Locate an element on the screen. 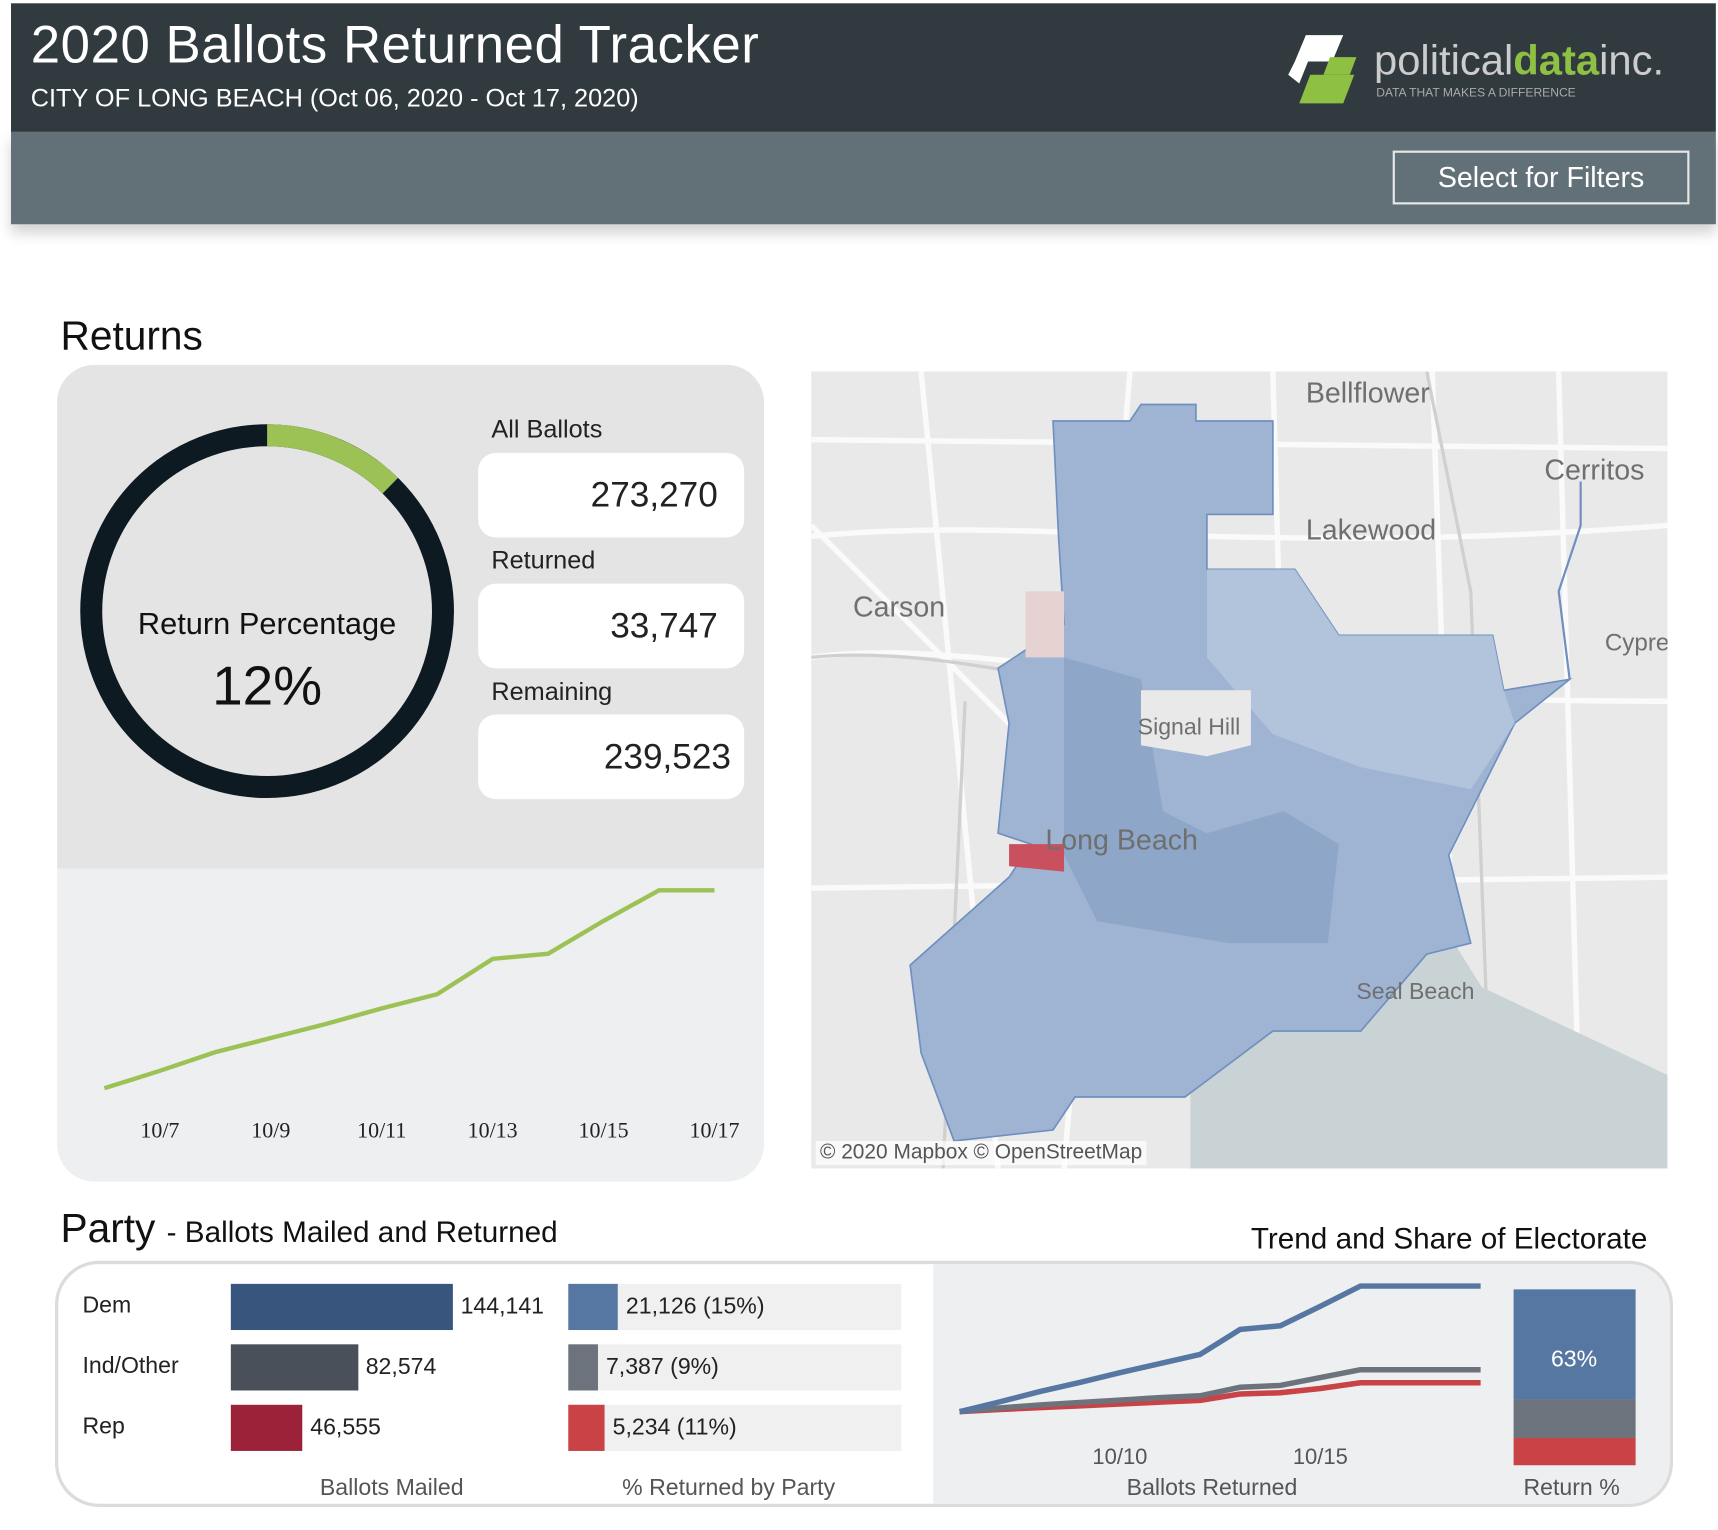  mailed-value: 46,555 is located at coordinates (345, 1427).